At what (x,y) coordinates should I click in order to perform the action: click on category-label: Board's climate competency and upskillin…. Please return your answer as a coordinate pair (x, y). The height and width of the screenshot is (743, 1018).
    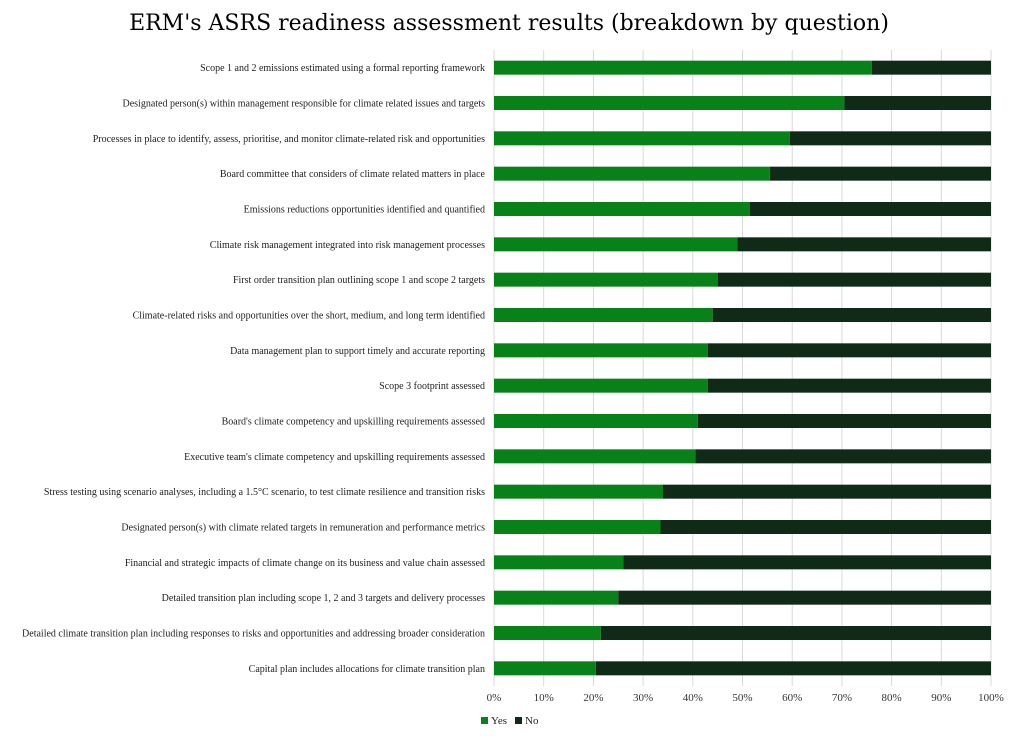
    Looking at the image, I should click on (353, 422).